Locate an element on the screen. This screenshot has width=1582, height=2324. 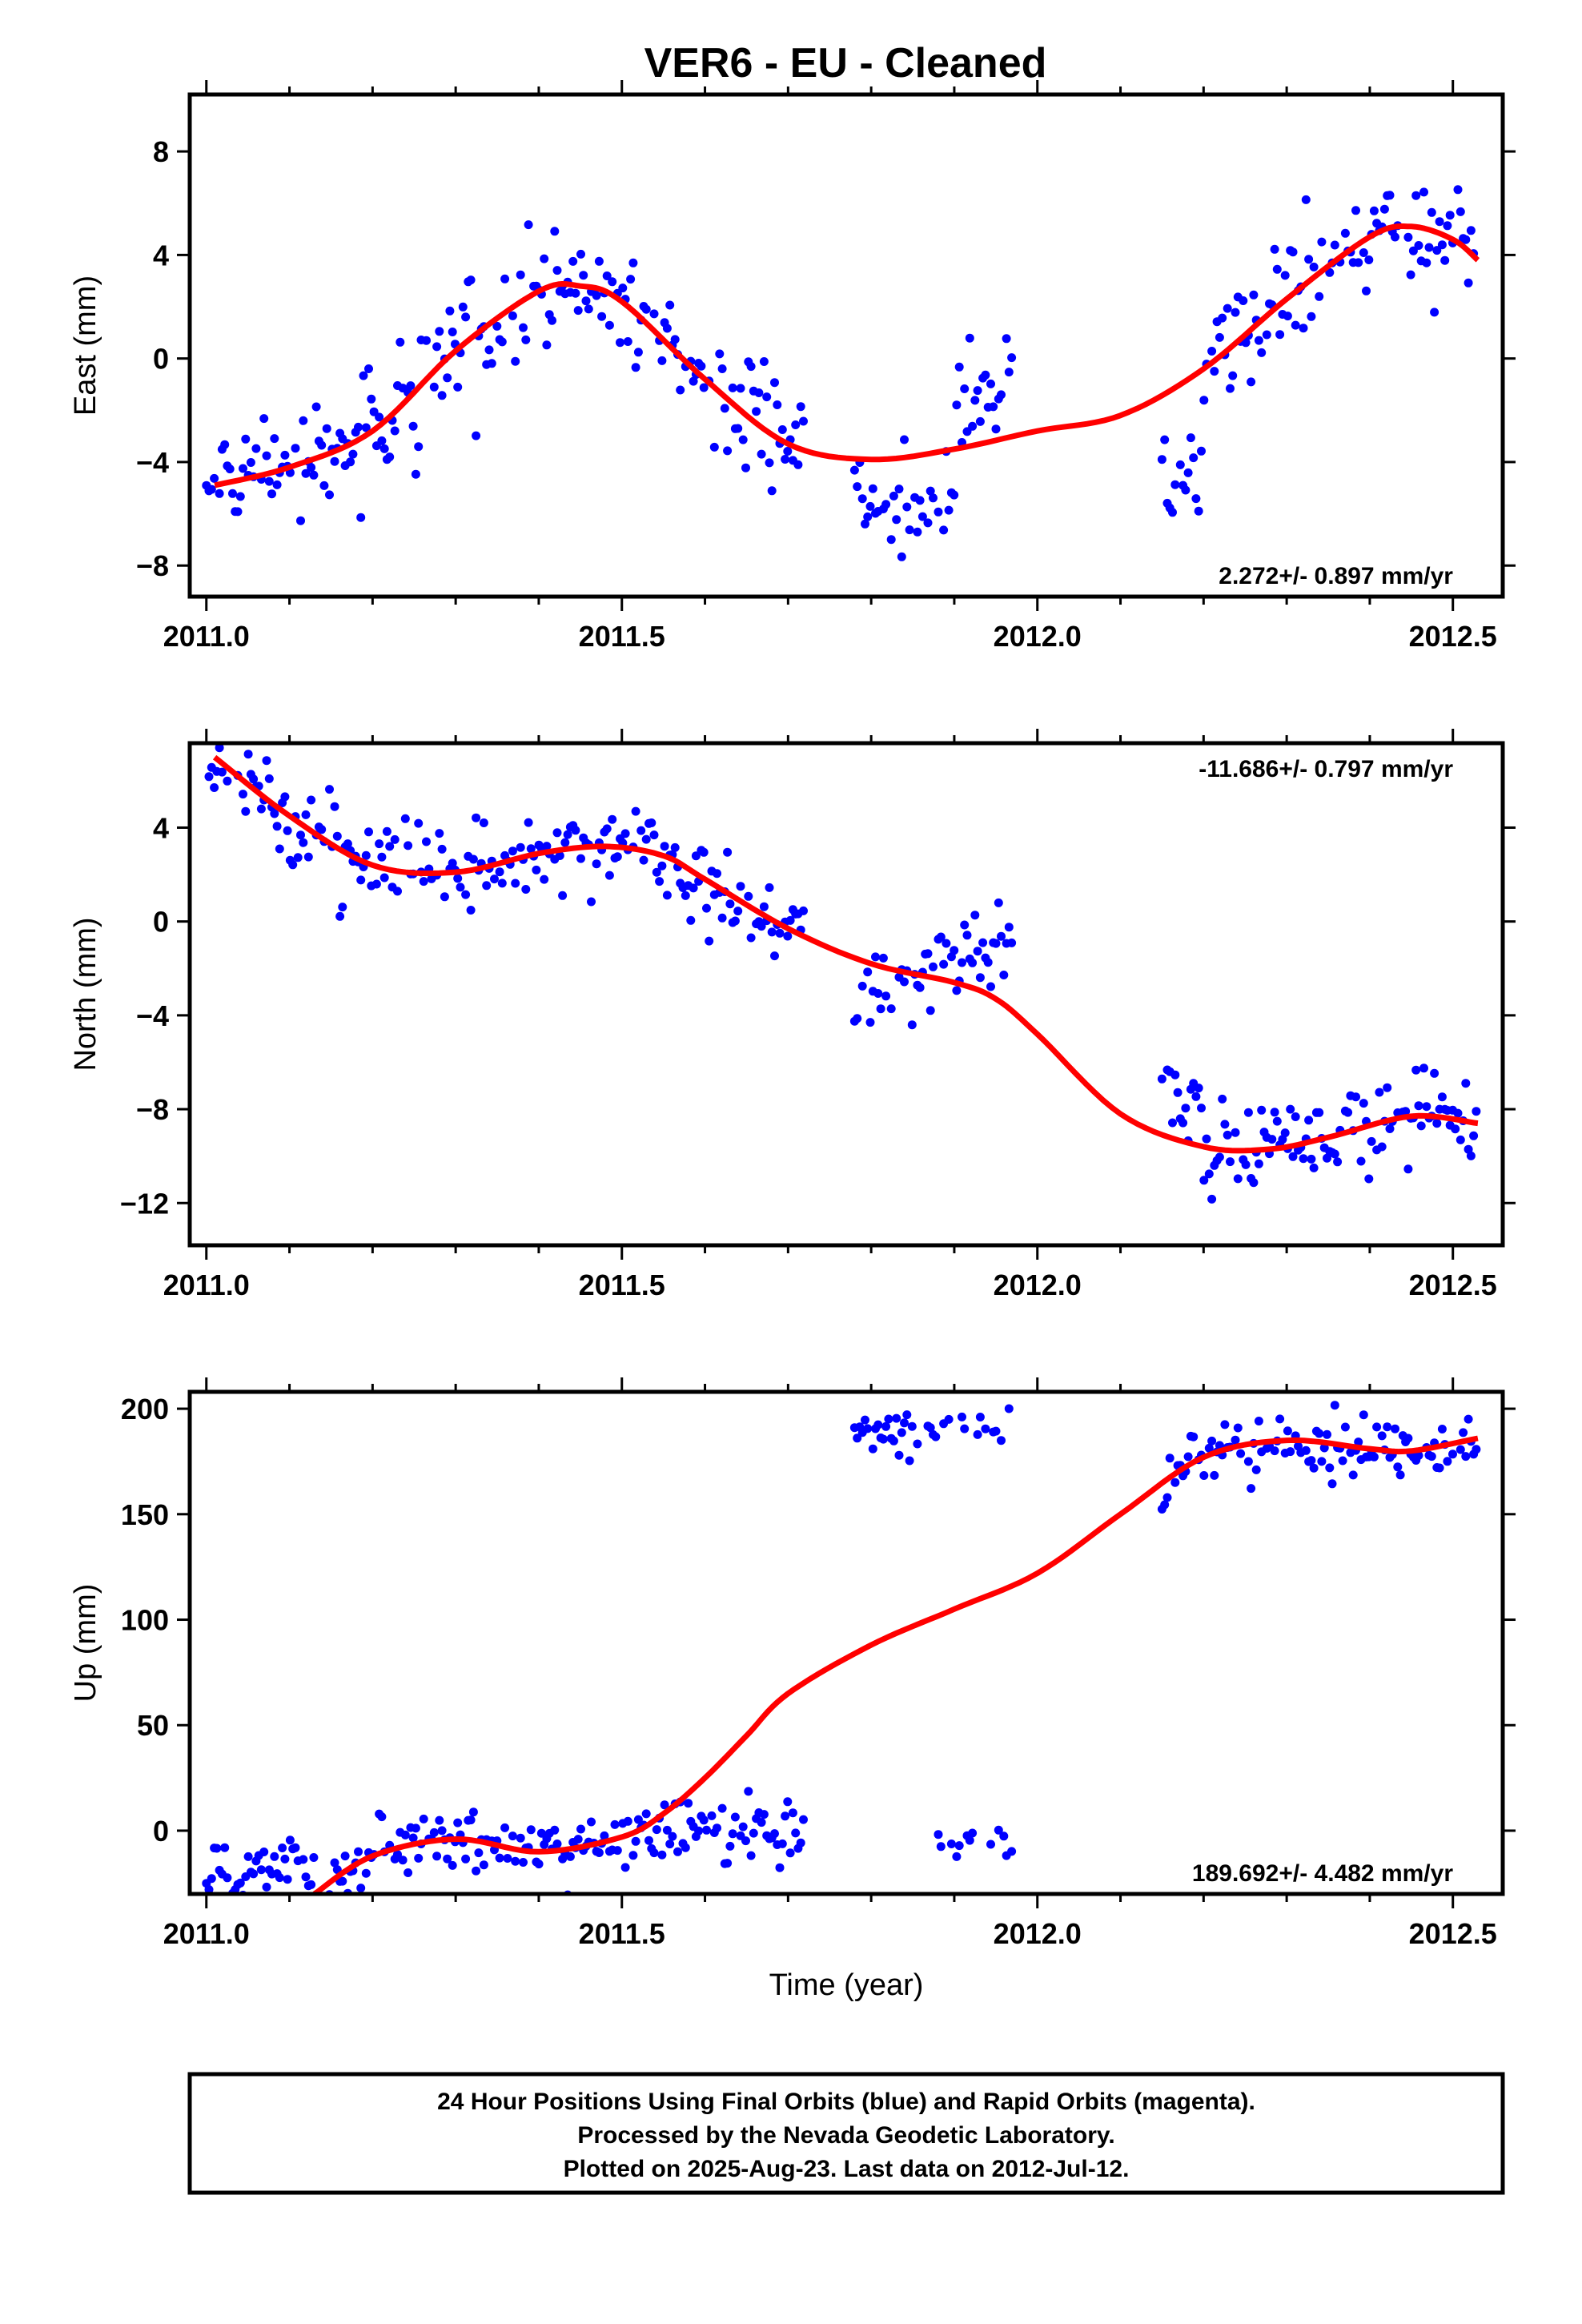
y-tick-label: 8 is located at coordinates (161, 151).